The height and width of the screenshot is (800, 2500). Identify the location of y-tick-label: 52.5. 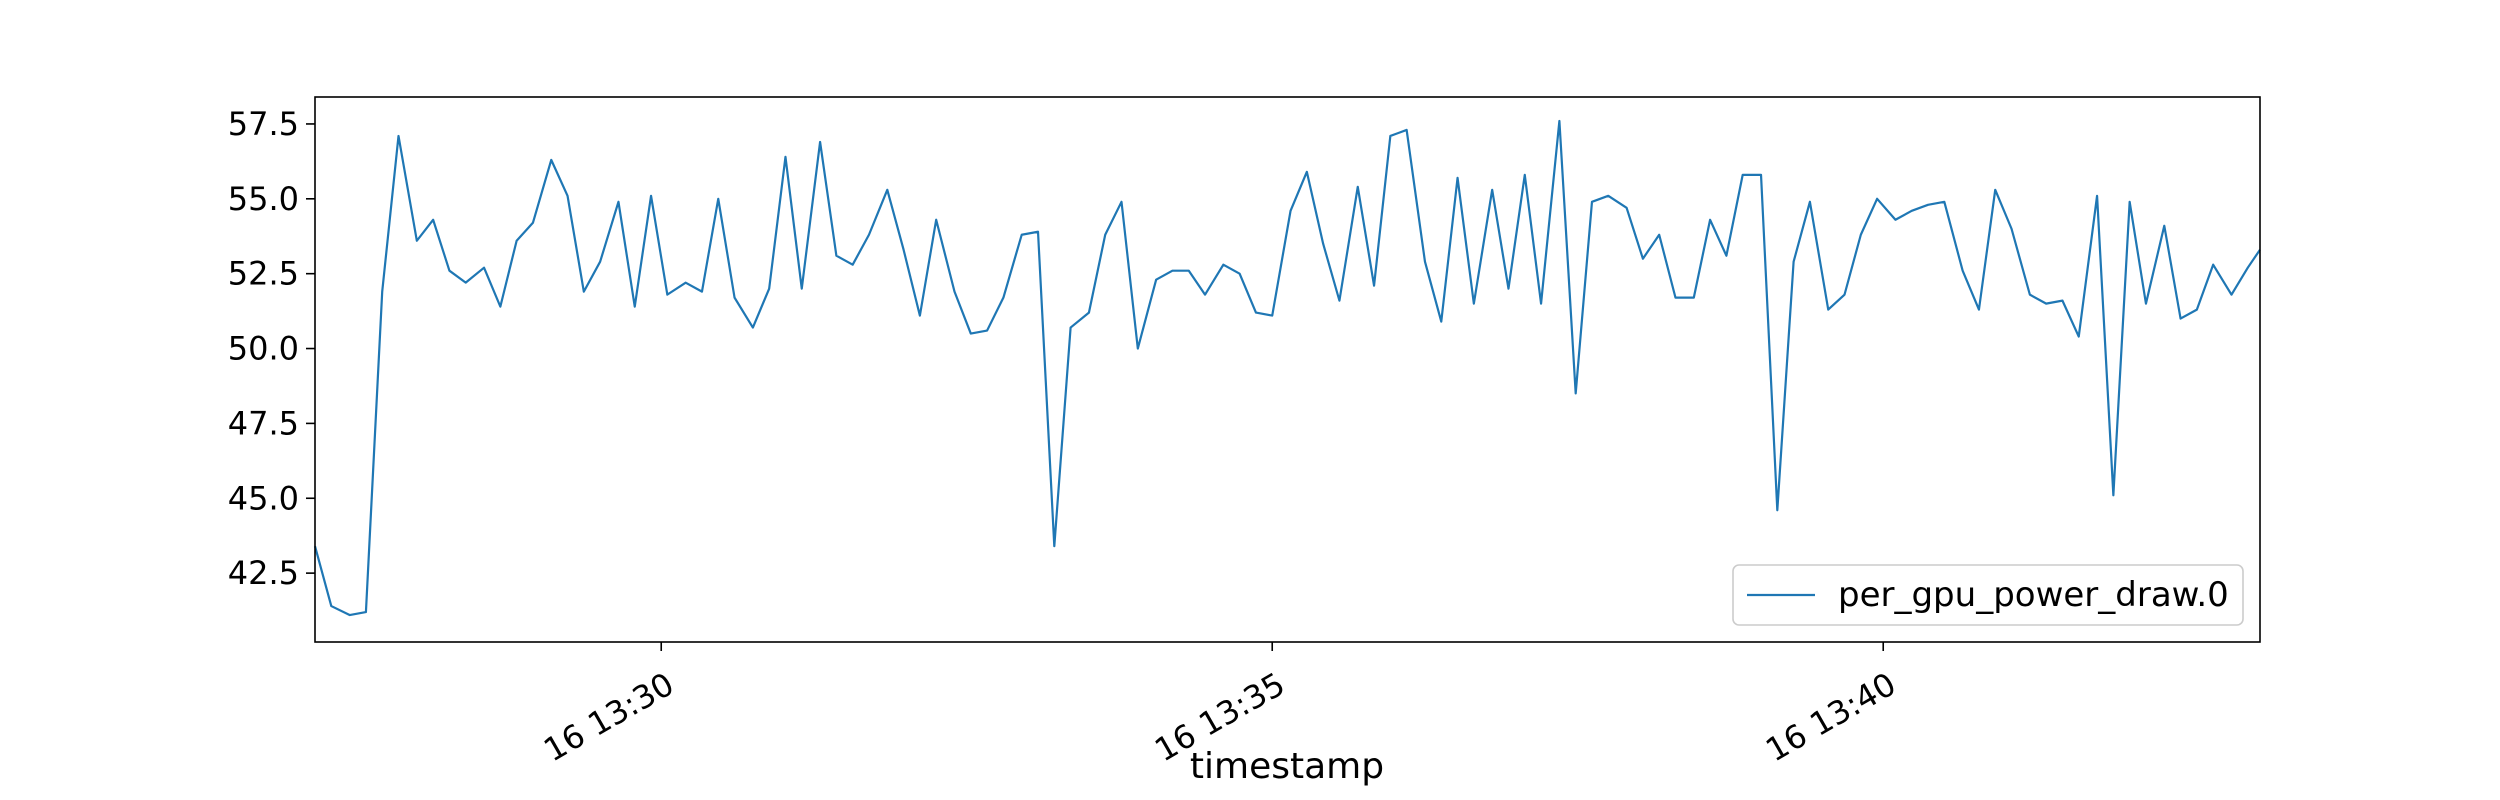
(263, 274).